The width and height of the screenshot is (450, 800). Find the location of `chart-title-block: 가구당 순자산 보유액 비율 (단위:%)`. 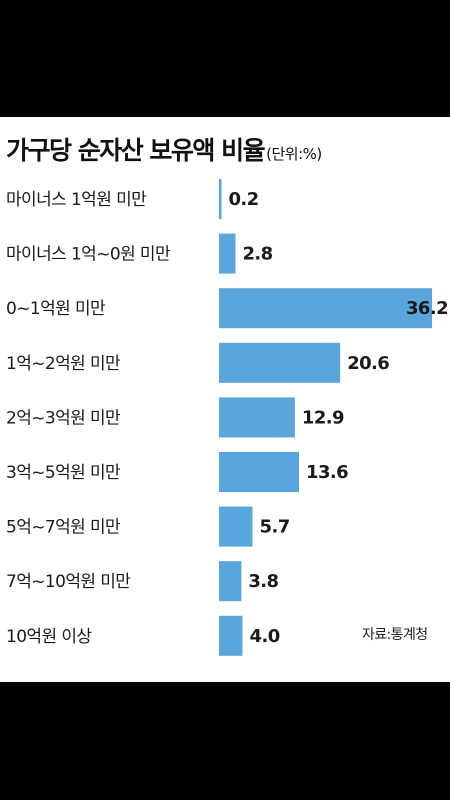

chart-title-block: 가구당 순자산 보유액 비율 (단위:%) is located at coordinates (164, 149).